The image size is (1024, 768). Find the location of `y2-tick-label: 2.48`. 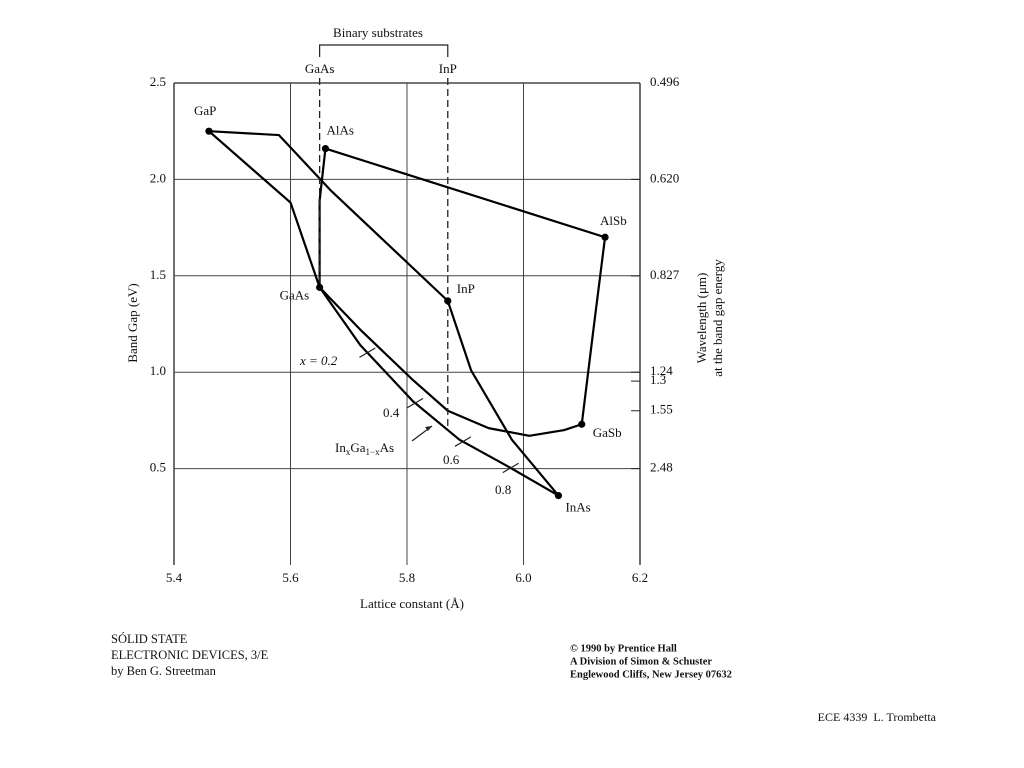

y2-tick-label: 2.48 is located at coordinates (661, 467).